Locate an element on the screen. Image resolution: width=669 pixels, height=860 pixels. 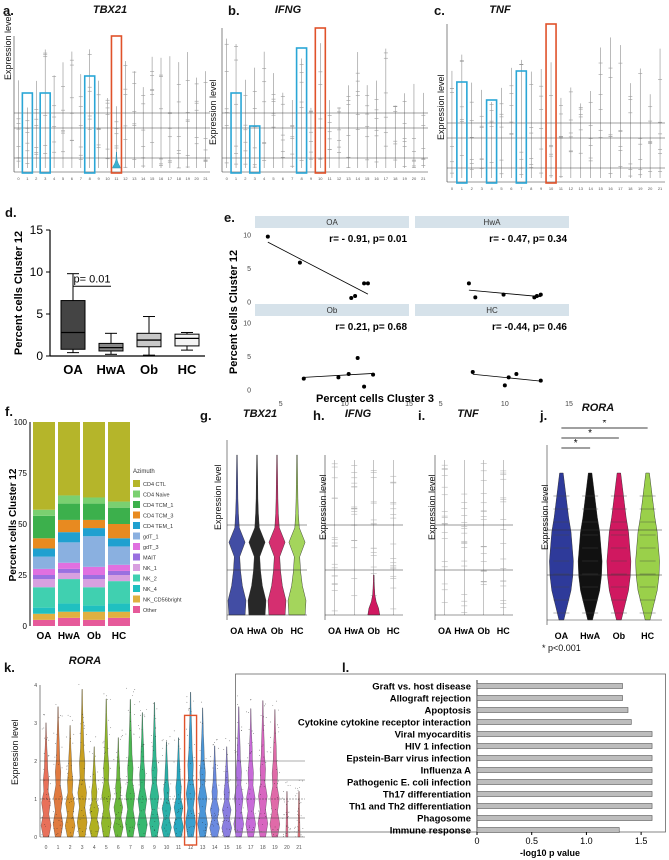
category-label: HIV 1 infection is located at coordinates (438, 747).